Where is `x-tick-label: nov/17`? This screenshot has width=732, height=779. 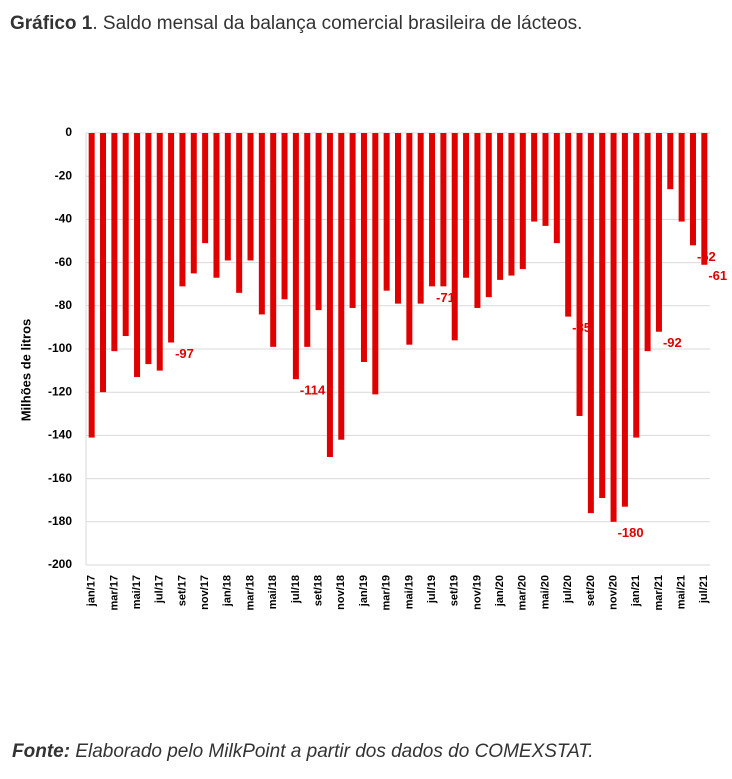 x-tick-label: nov/17 is located at coordinates (205, 592).